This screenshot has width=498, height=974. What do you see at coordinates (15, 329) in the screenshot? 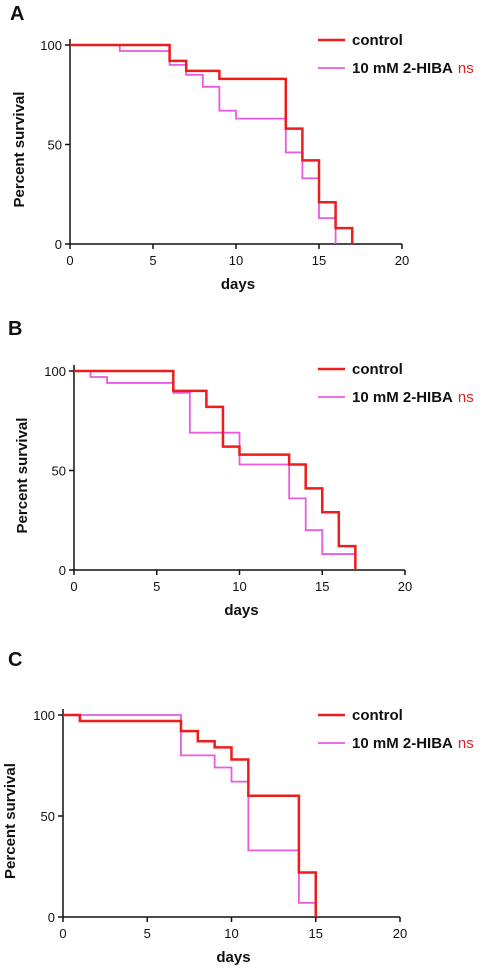
I see `panel-letter: B` at bounding box center [15, 329].